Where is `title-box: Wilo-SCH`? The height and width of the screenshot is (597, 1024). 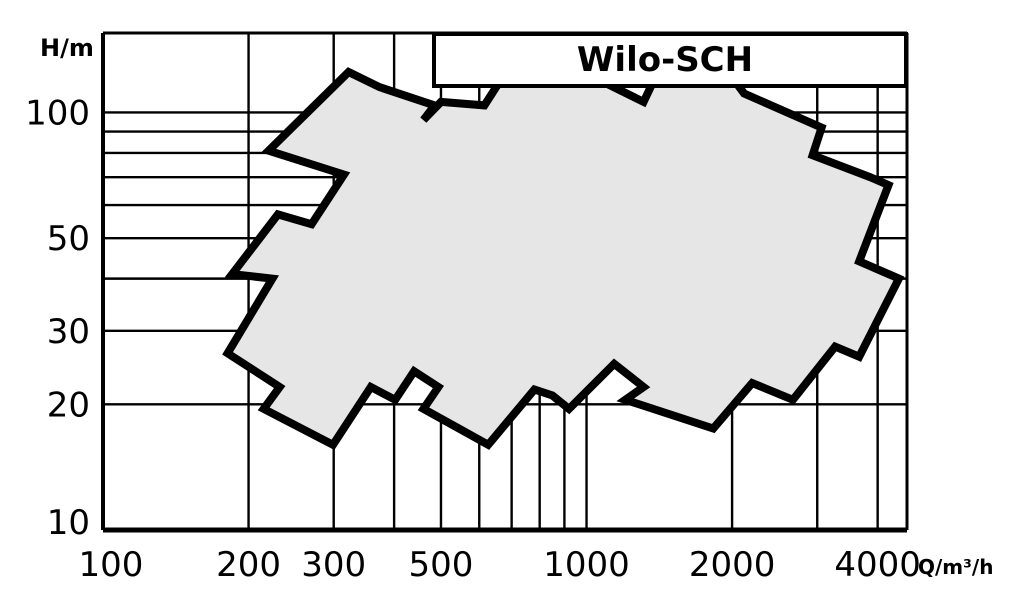 title-box: Wilo-SCH is located at coordinates (670, 60).